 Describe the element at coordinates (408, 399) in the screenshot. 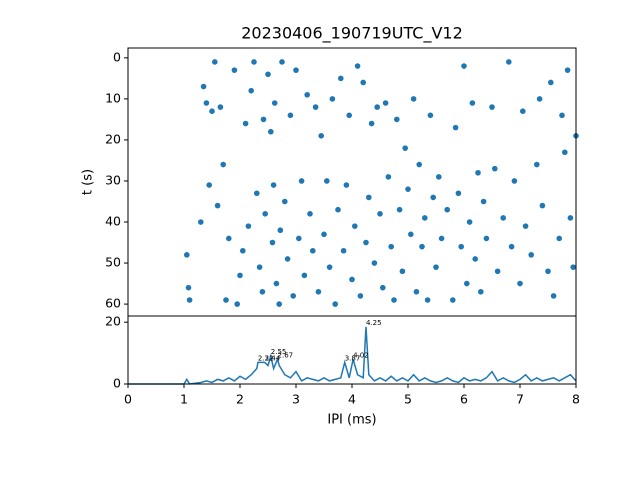

I see `x-tick-label: 5` at that location.